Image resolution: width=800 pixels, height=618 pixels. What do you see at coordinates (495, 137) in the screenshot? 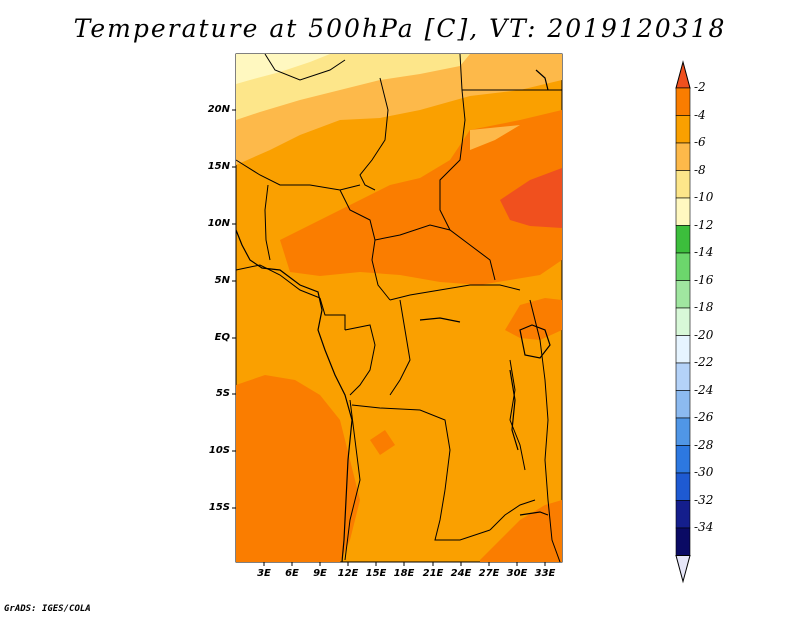
I see `contour-minus6-east` at bounding box center [495, 137].